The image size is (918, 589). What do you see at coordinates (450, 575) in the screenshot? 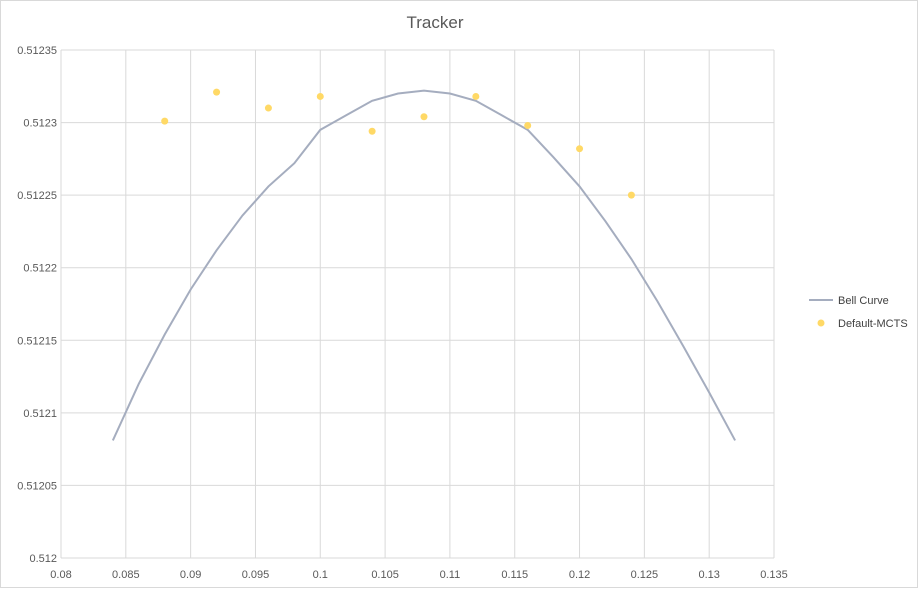
I see `x-tick-label: 0.11` at bounding box center [450, 575].